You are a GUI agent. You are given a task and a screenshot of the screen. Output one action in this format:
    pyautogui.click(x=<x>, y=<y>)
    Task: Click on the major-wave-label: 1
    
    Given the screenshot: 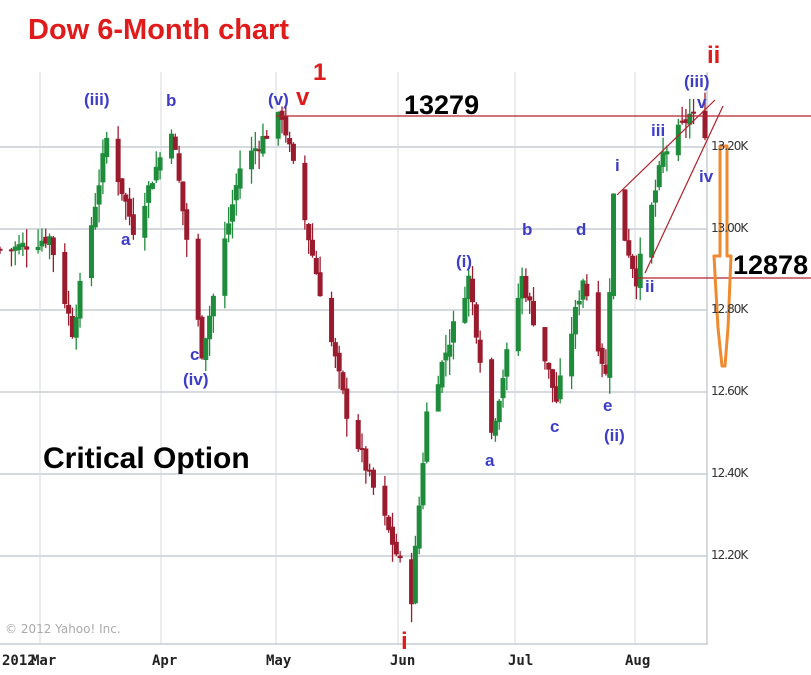 What is the action you would take?
    pyautogui.click(x=320, y=72)
    